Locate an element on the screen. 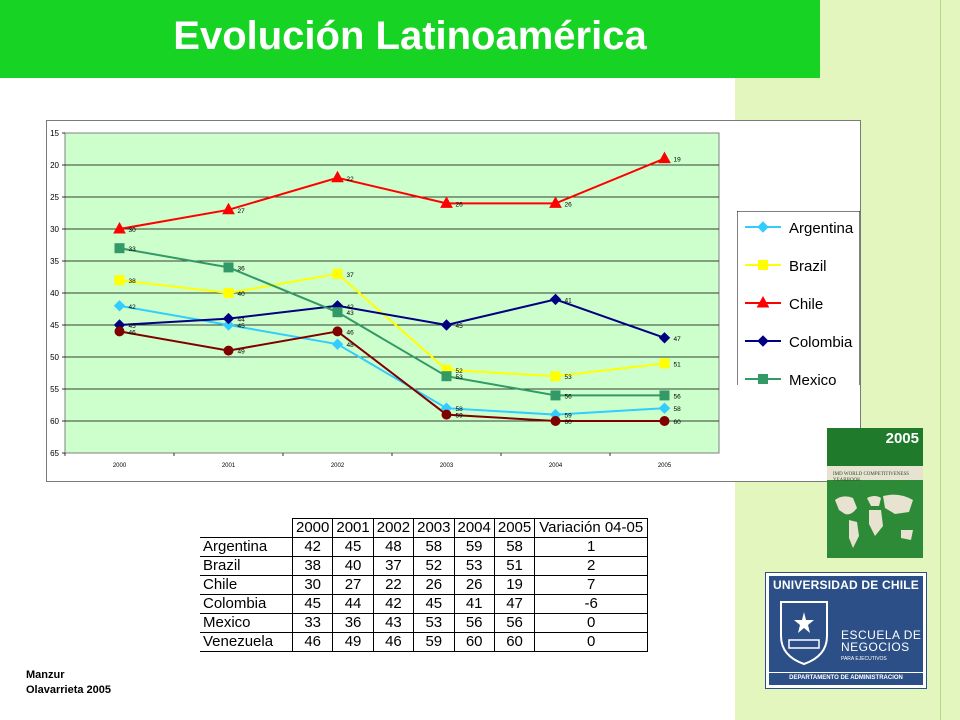  table-value-cell: 19 is located at coordinates (514, 585).